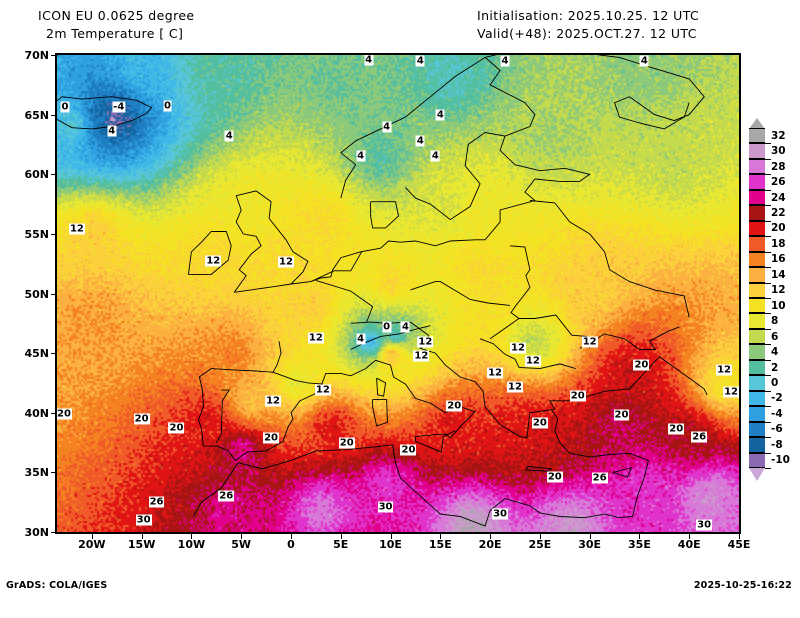  I want to click on colorbar-tick-label: 8, so click(775, 321).